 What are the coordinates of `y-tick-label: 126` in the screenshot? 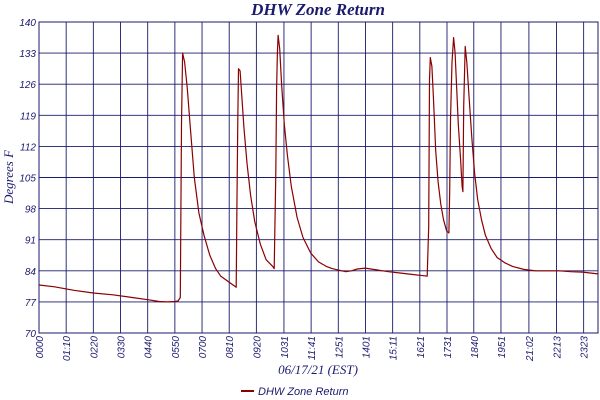 It's located at (27, 85).